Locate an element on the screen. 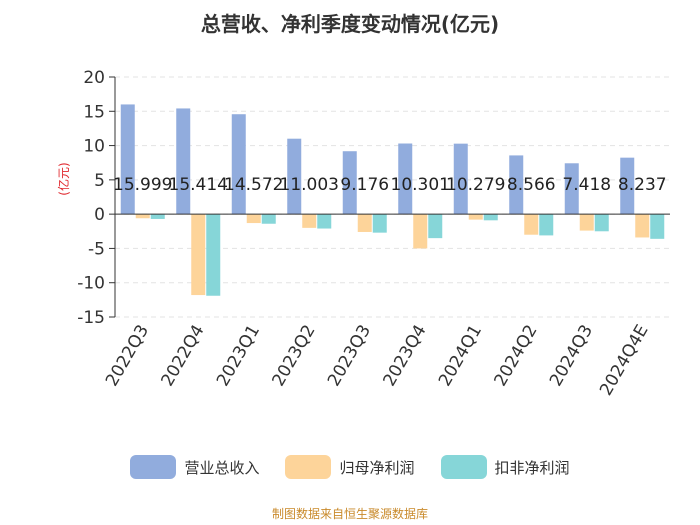  y-tick-label: 0 is located at coordinates (99, 215).